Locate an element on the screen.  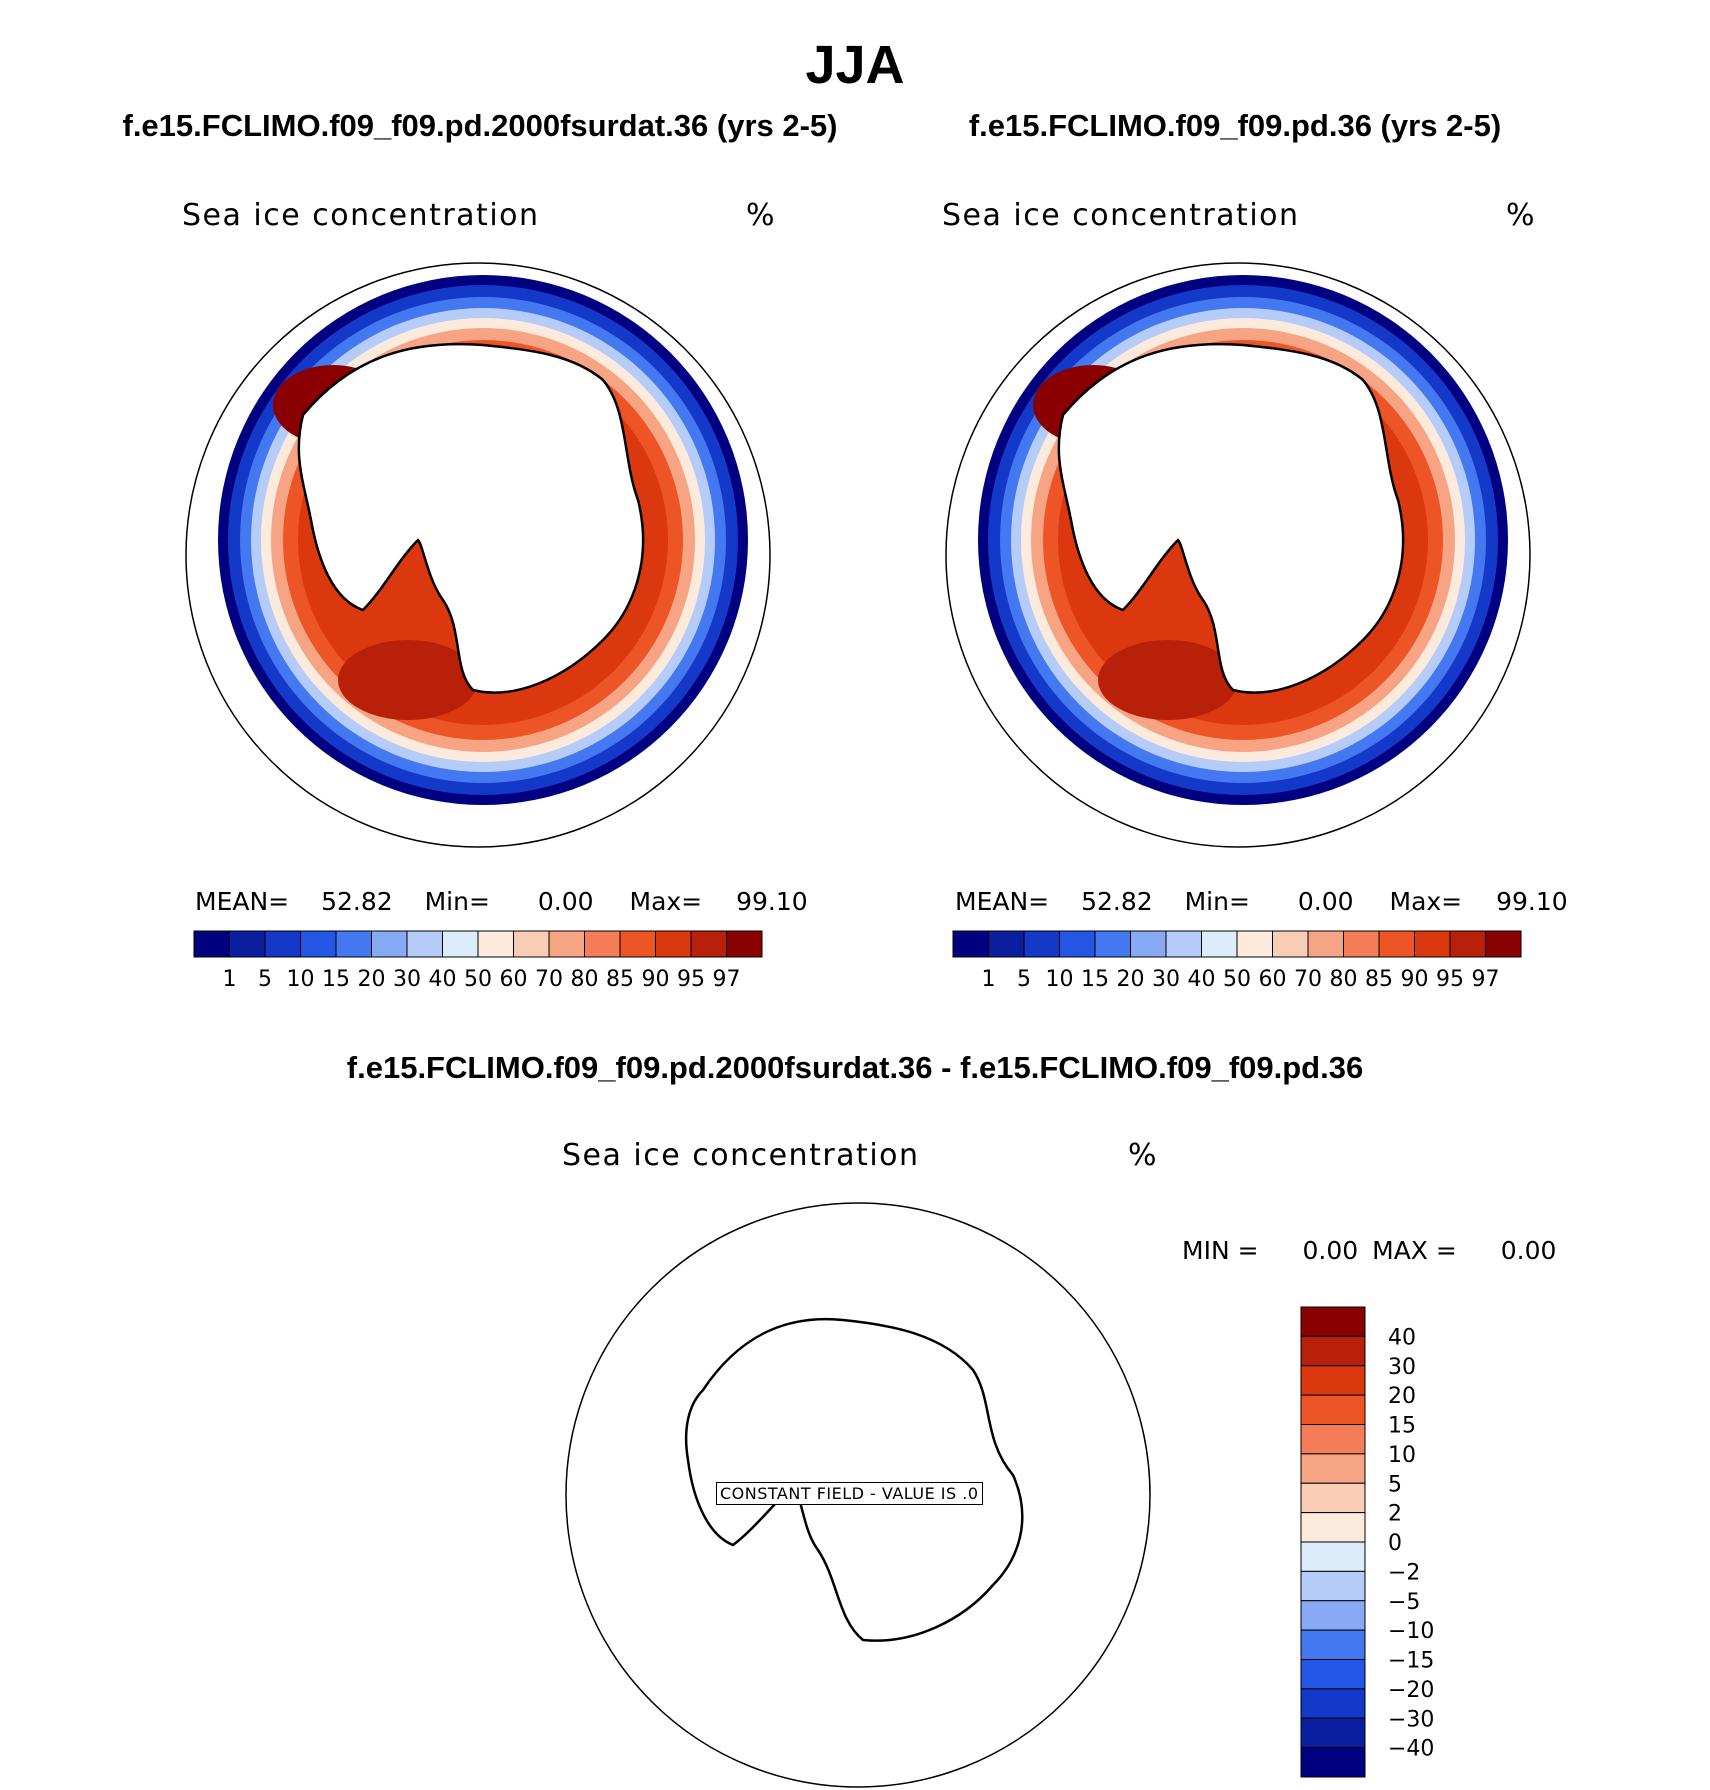
colorbar-tick-label: −40 is located at coordinates (1411, 1749).